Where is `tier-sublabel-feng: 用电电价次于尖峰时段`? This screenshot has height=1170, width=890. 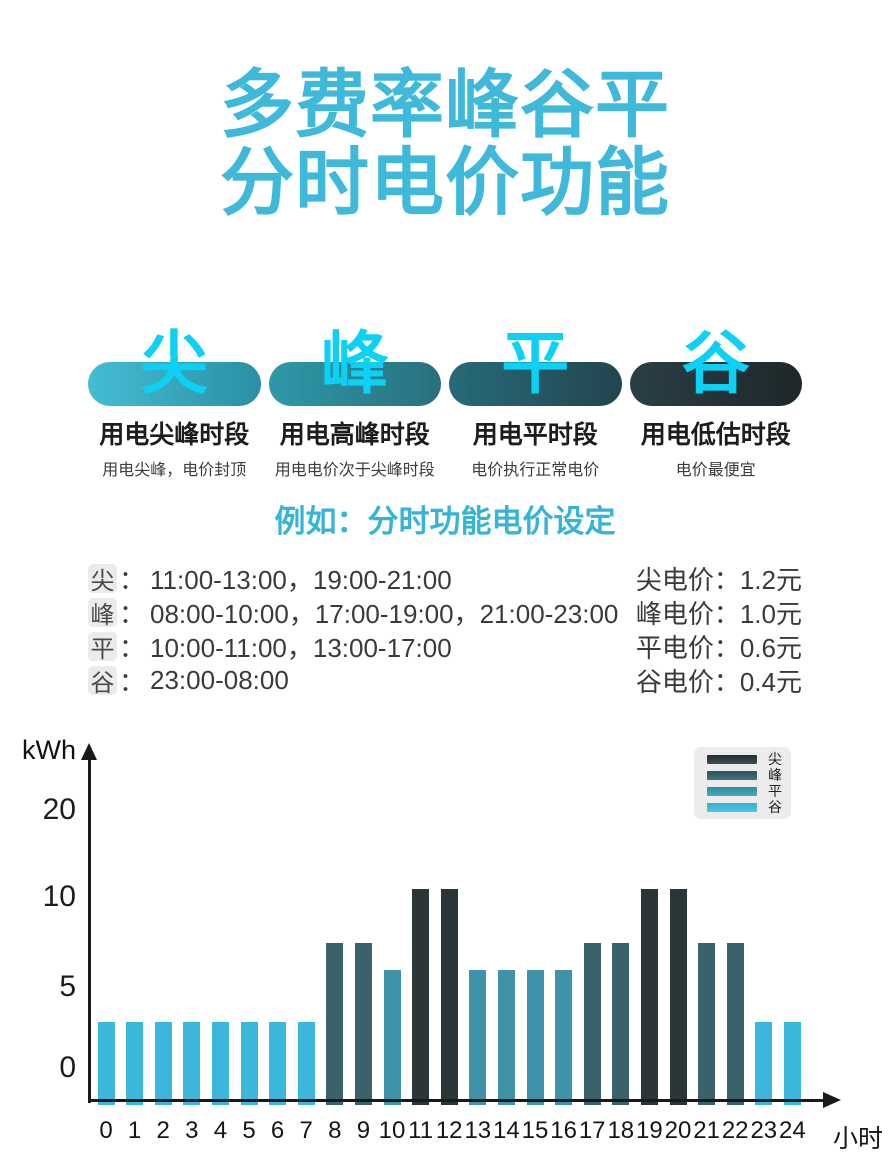
tier-sublabel-feng: 用电电价次于尖峰时段 is located at coordinates (354, 470).